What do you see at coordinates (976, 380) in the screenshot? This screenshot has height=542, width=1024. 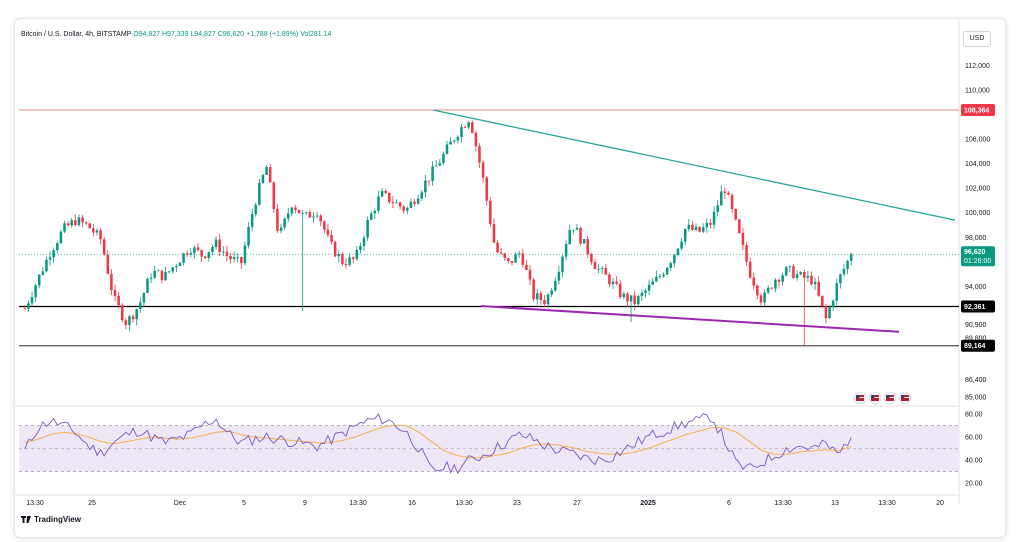 I see `price-tick-label: 86,400` at bounding box center [976, 380].